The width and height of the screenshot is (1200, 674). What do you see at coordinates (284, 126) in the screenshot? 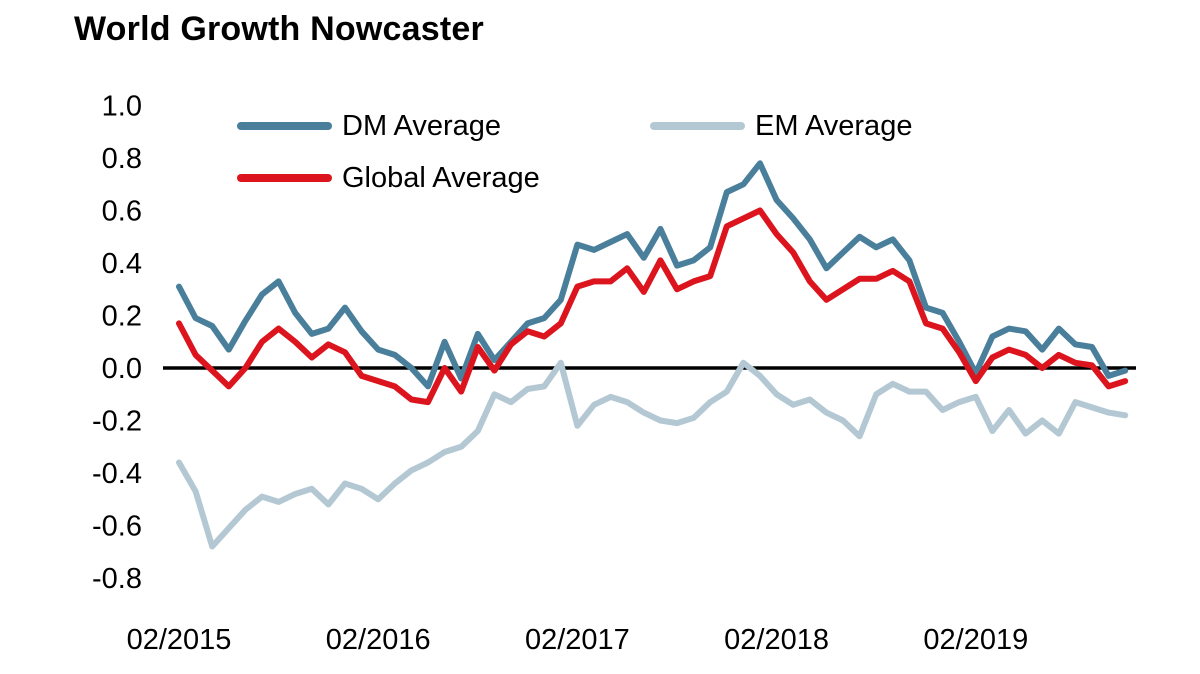
I see `legend-swatch-dm` at bounding box center [284, 126].